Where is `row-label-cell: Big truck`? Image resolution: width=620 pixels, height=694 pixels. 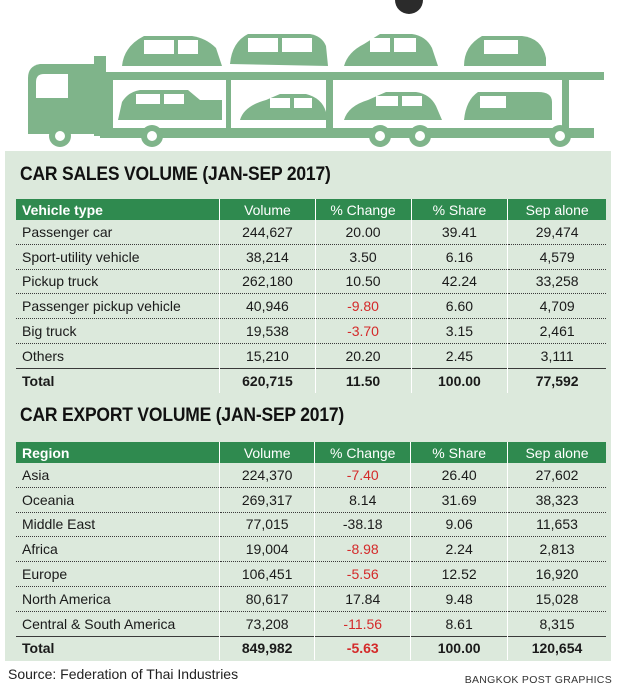
row-label-cell: Big truck is located at coordinates (118, 331).